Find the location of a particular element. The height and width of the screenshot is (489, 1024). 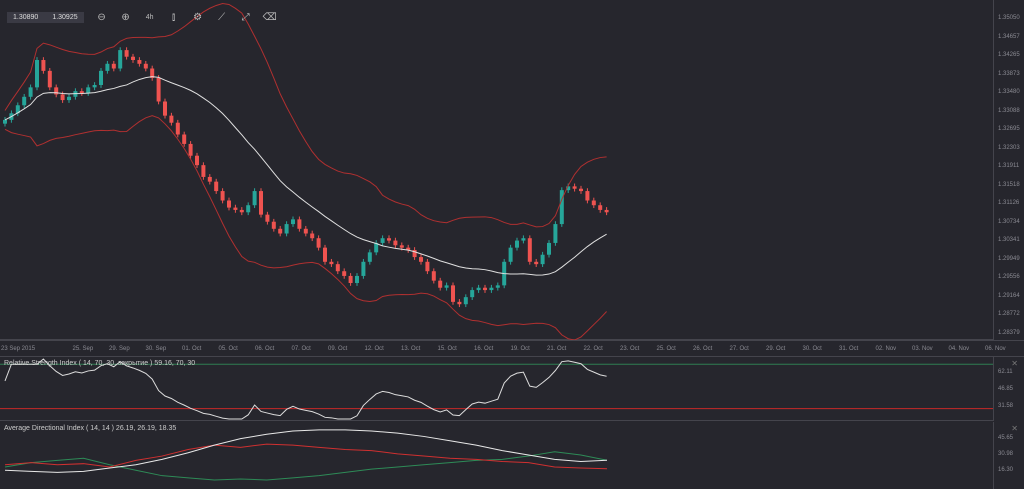

adx-tick: 16.30 is located at coordinates (1006, 469).